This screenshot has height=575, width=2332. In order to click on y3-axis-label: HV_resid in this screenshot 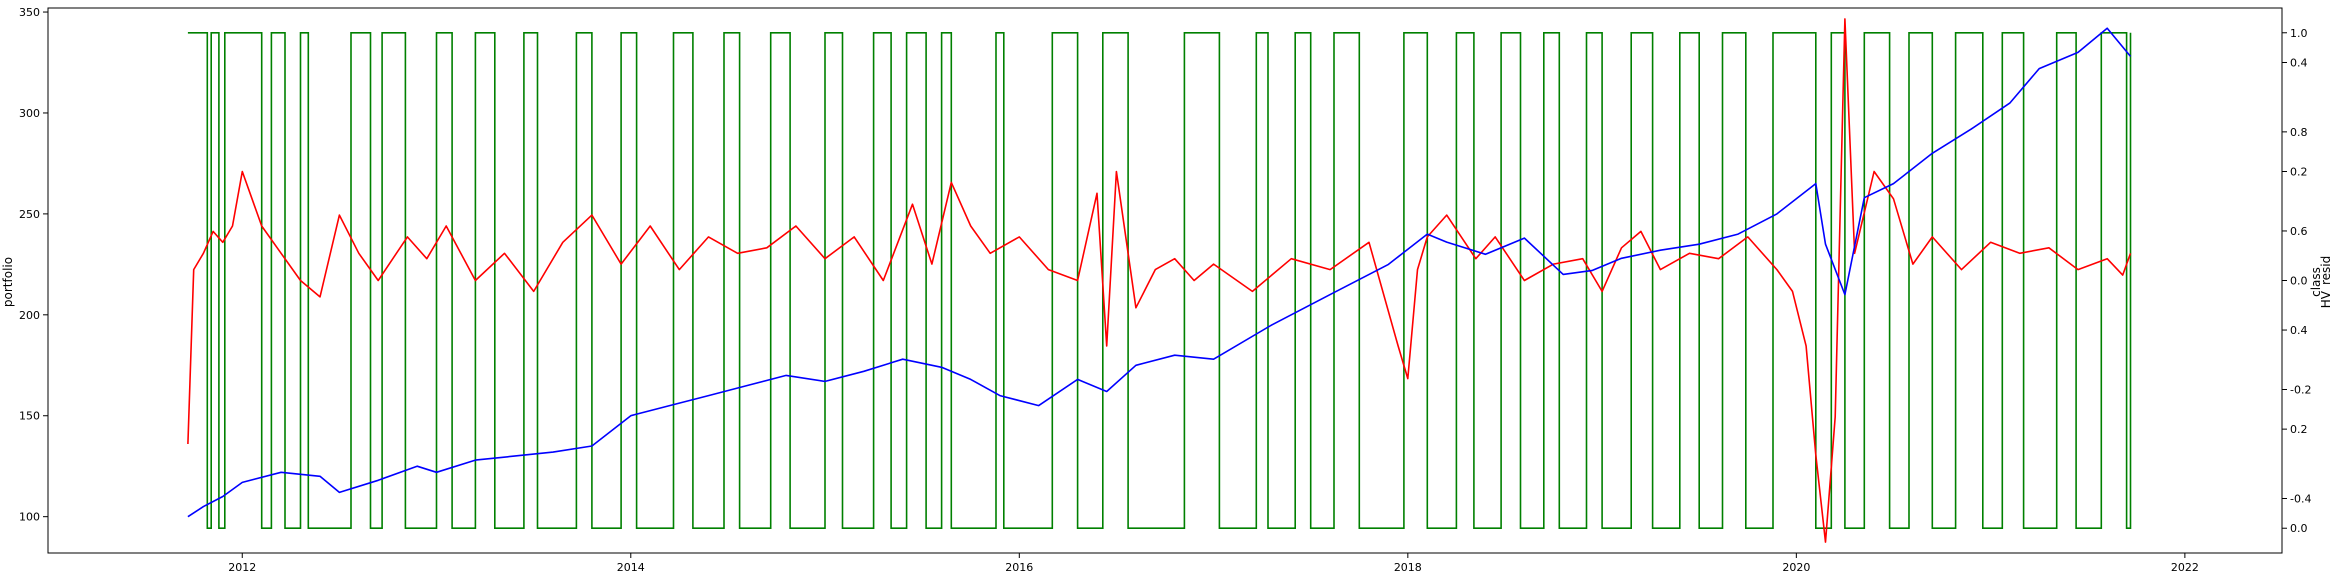, I will do `click(2325, 282)`.